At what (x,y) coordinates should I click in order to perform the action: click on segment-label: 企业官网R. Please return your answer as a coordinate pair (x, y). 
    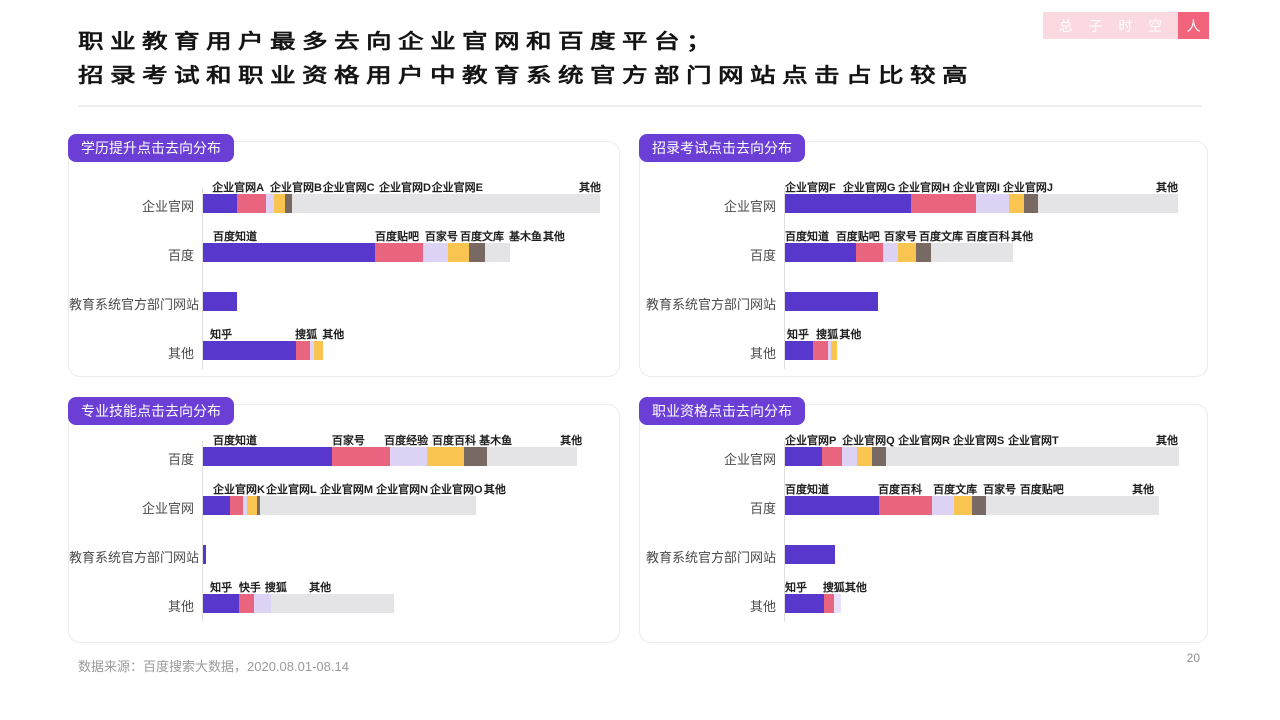
    Looking at the image, I should click on (924, 441).